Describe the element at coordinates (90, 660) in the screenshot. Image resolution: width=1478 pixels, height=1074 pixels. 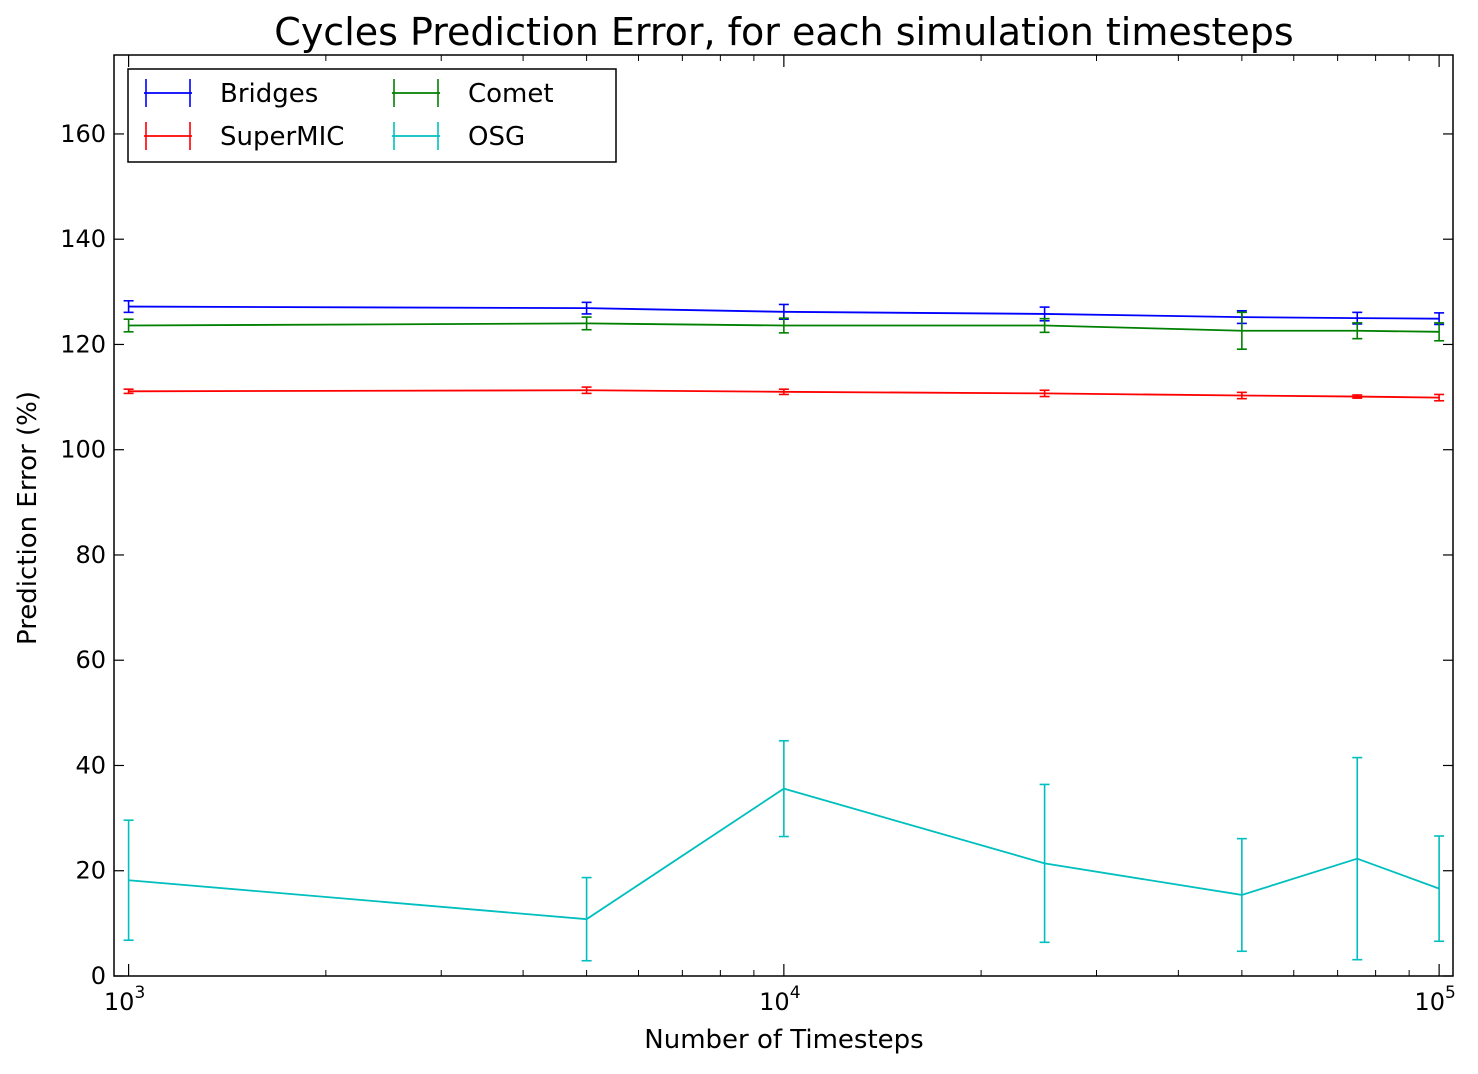
I see `y-tick-label: 60` at that location.